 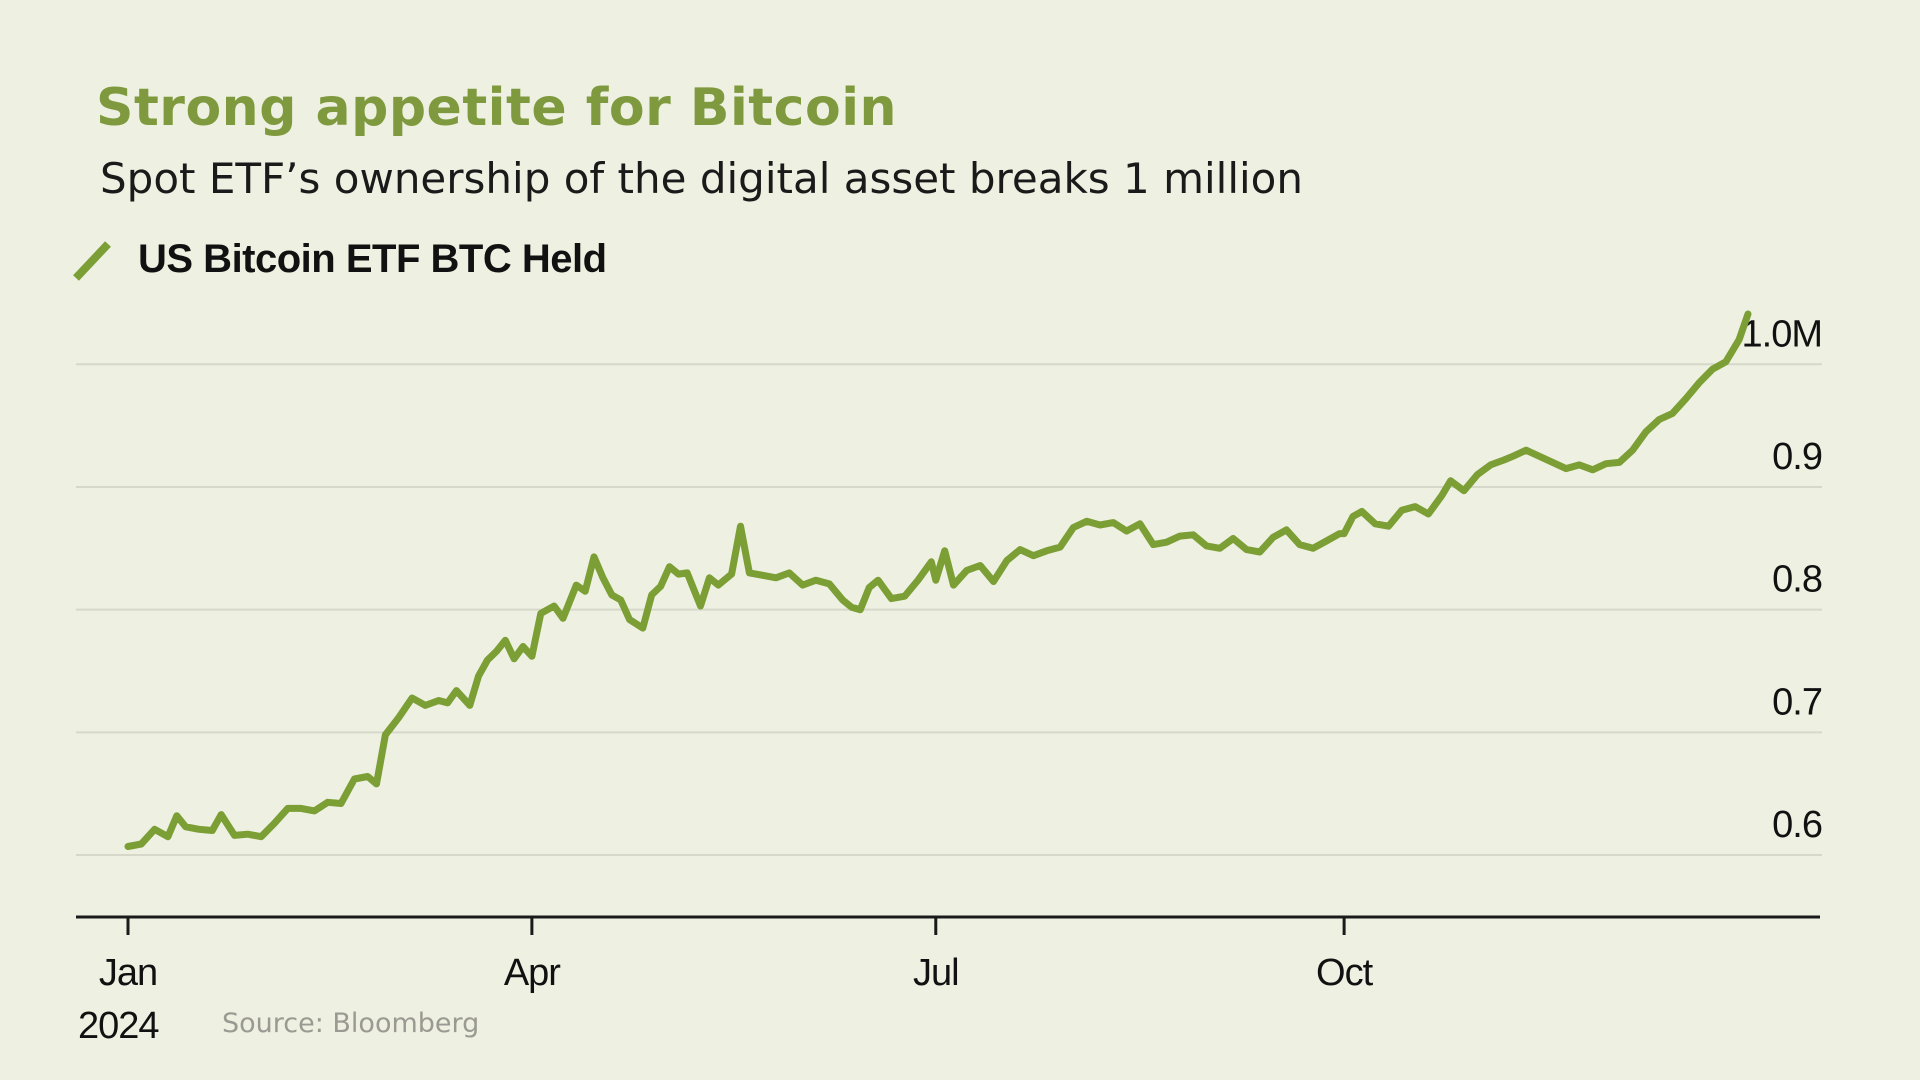 What do you see at coordinates (1797, 825) in the screenshot?
I see `y-tick-label: 0.6` at bounding box center [1797, 825].